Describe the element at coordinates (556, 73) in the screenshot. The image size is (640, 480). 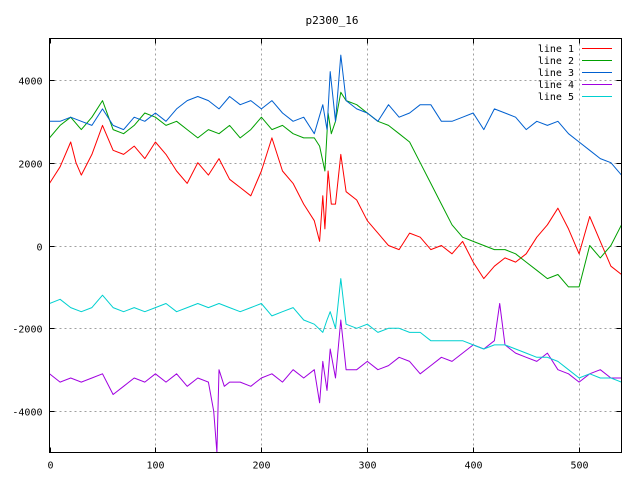
I see `legend-label-3: line 3` at that location.